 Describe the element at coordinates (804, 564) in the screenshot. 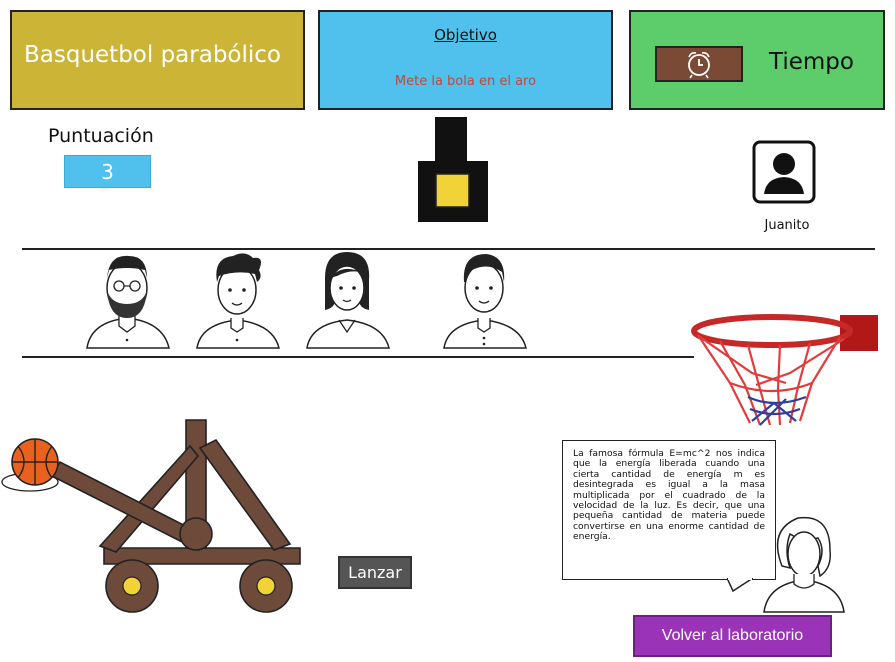

I see `woman-narrator-icon` at that location.